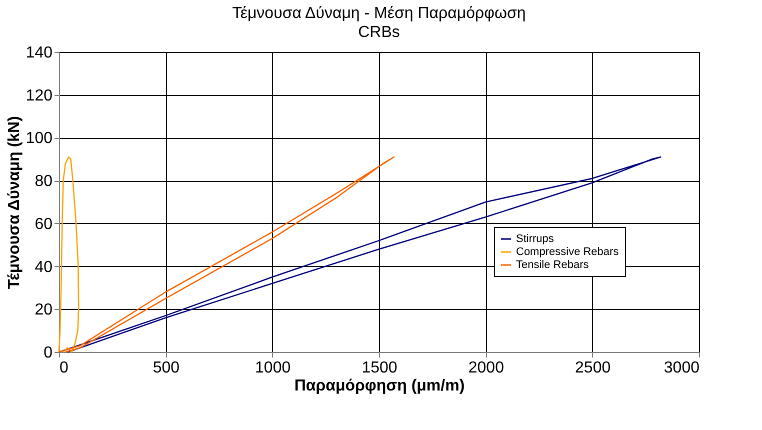  Describe the element at coordinates (273, 368) in the screenshot. I see `x-tick-label: 1000` at that location.